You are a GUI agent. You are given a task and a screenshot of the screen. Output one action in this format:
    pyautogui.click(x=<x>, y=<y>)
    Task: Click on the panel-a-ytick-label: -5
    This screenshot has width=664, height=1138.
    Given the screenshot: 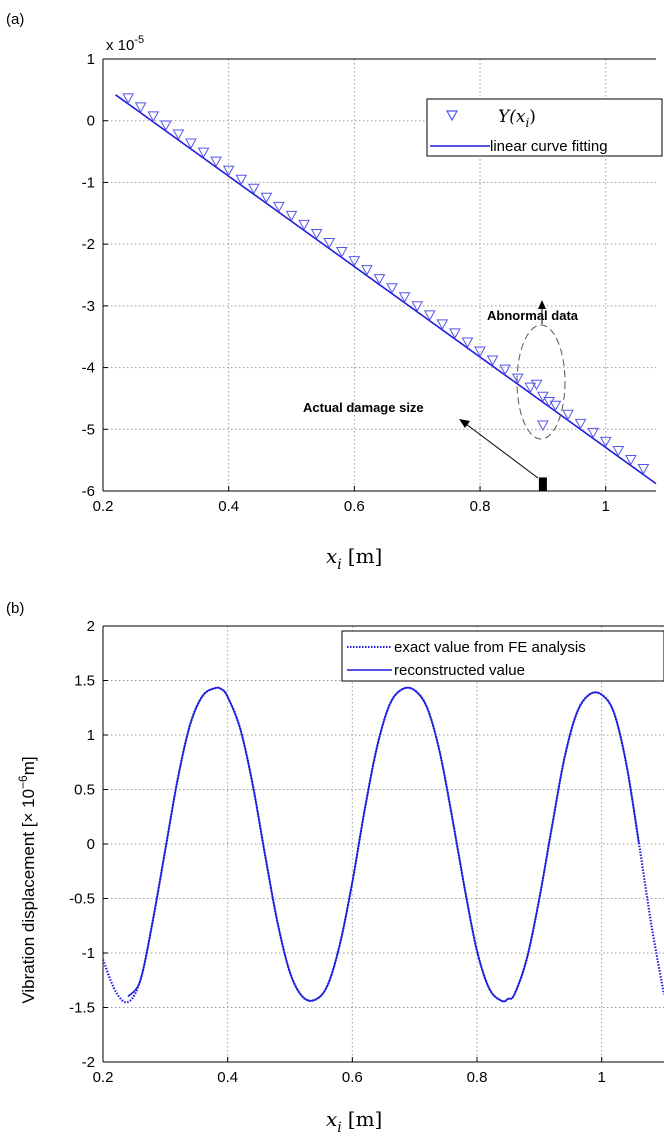 What is the action you would take?
    pyautogui.click(x=88, y=429)
    